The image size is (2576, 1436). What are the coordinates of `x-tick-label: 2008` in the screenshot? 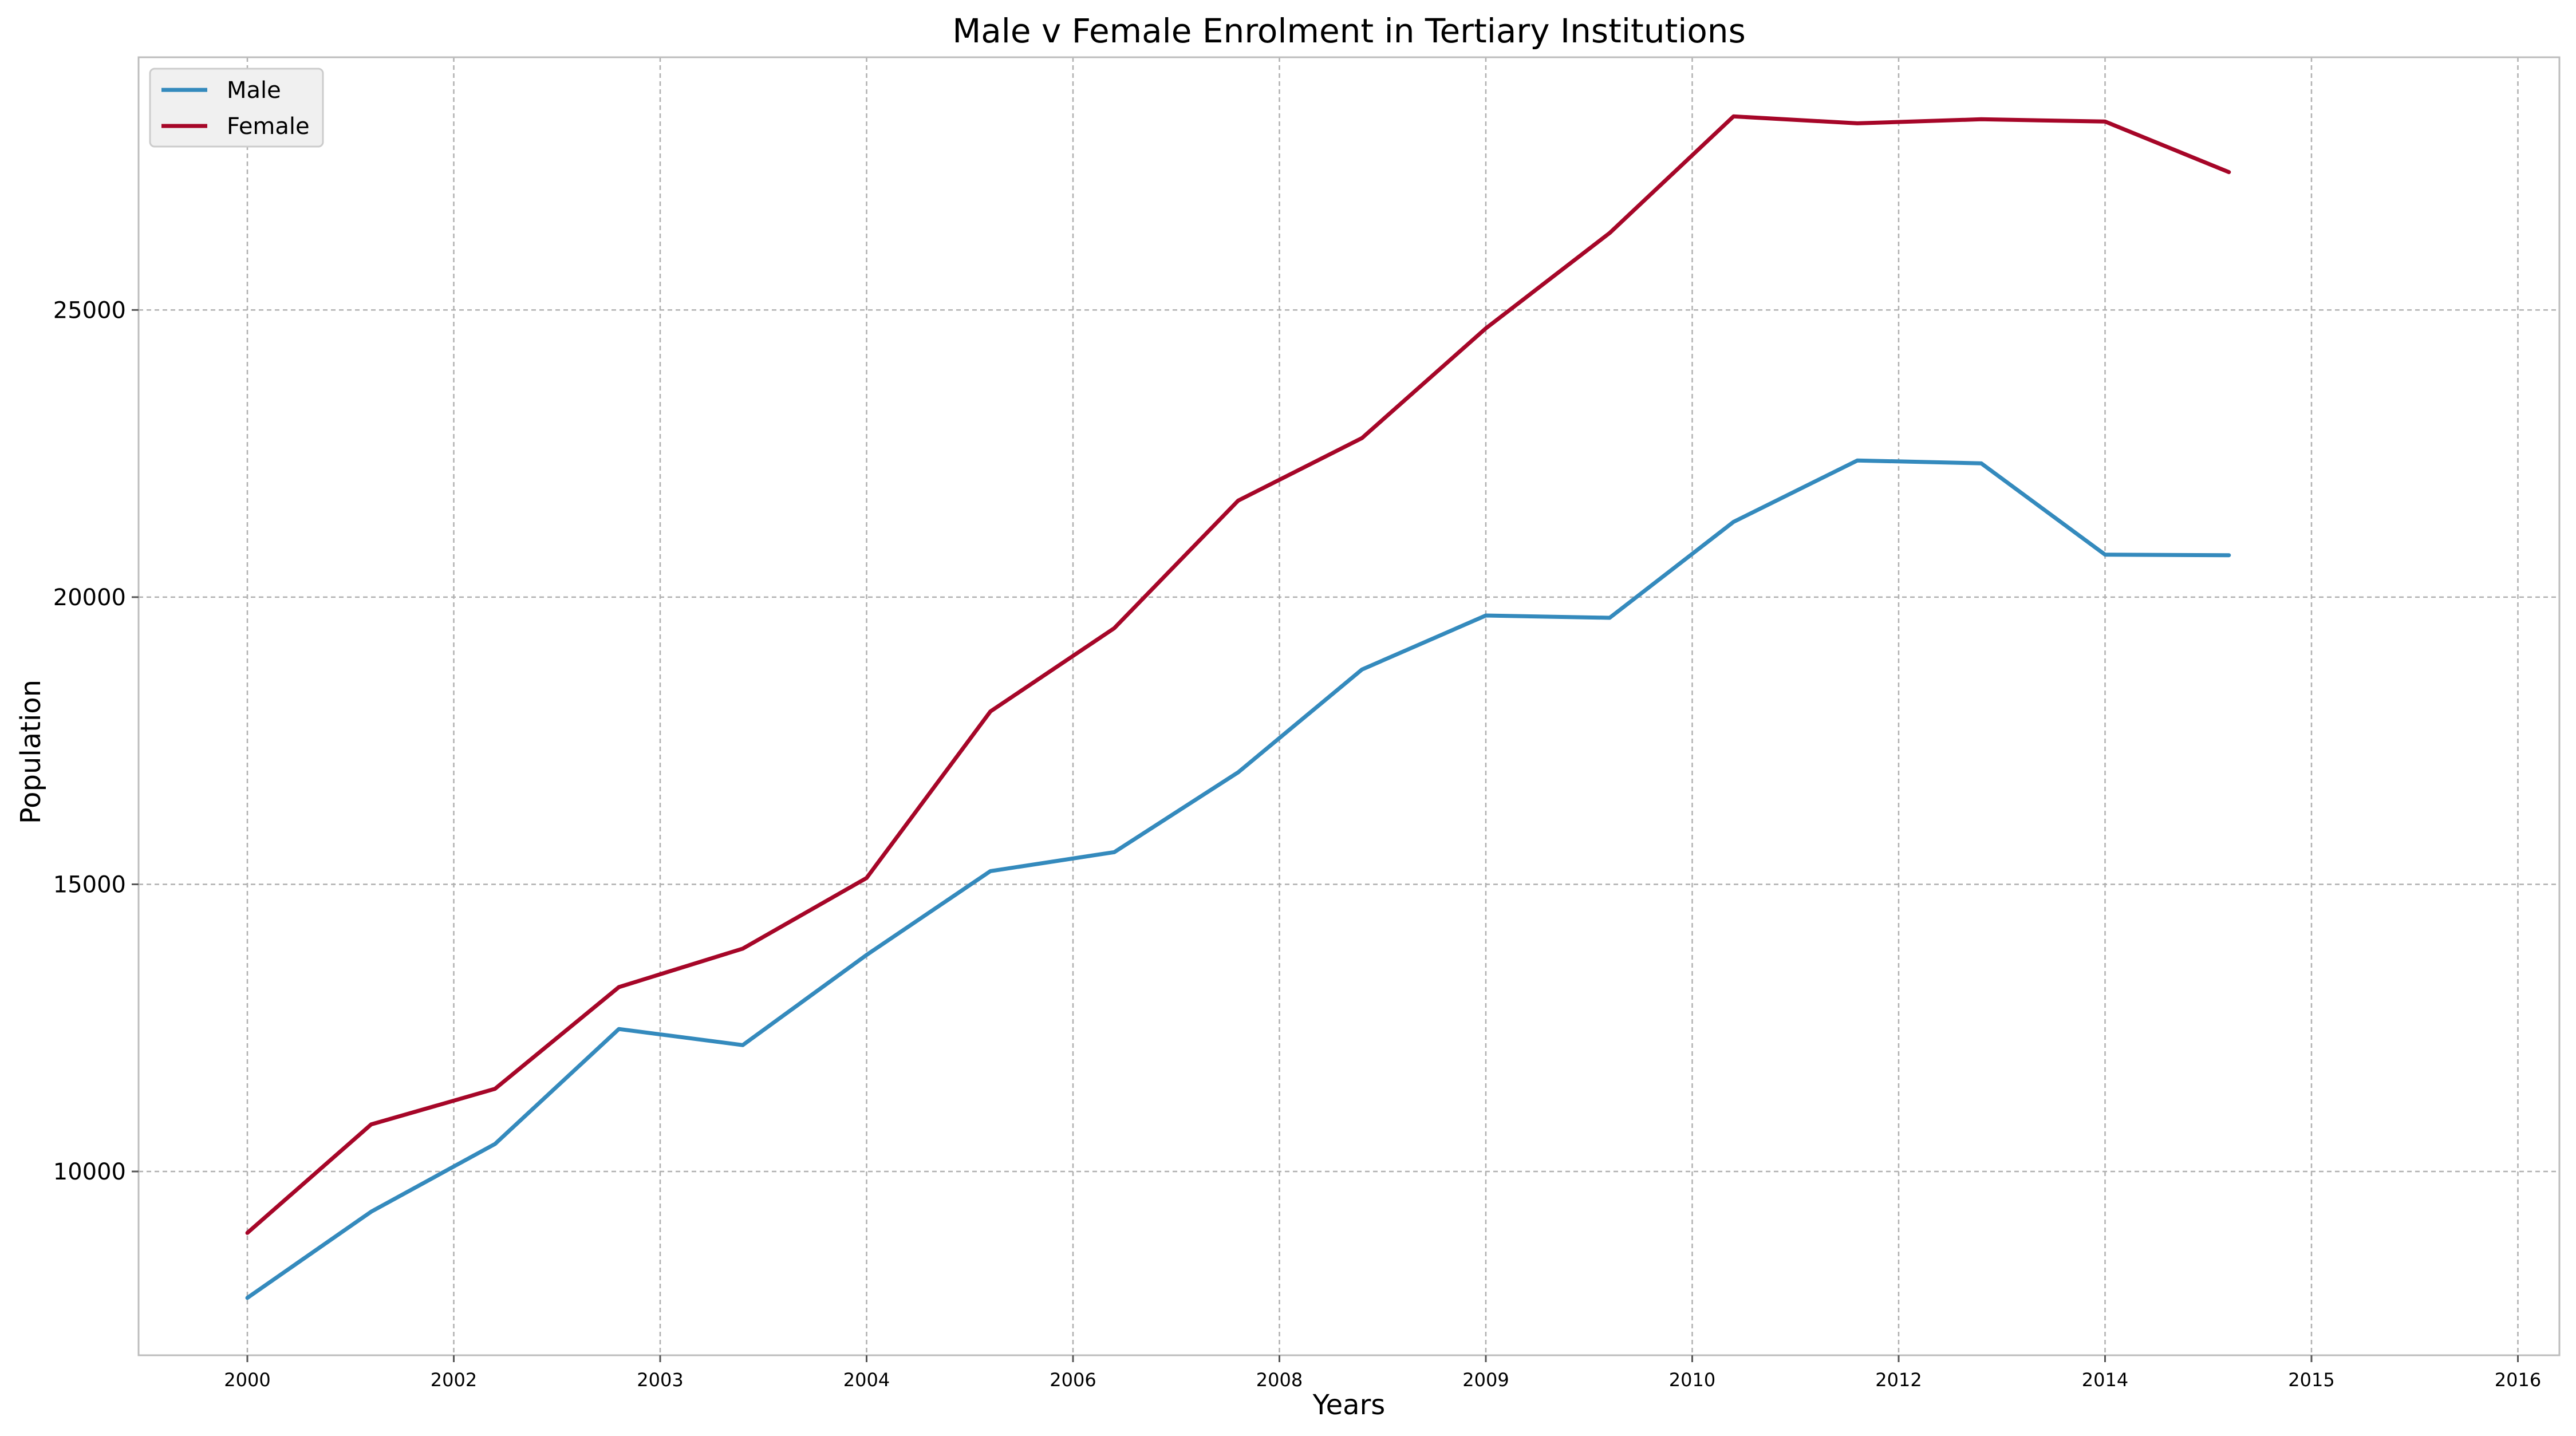 It's located at (1279, 1380).